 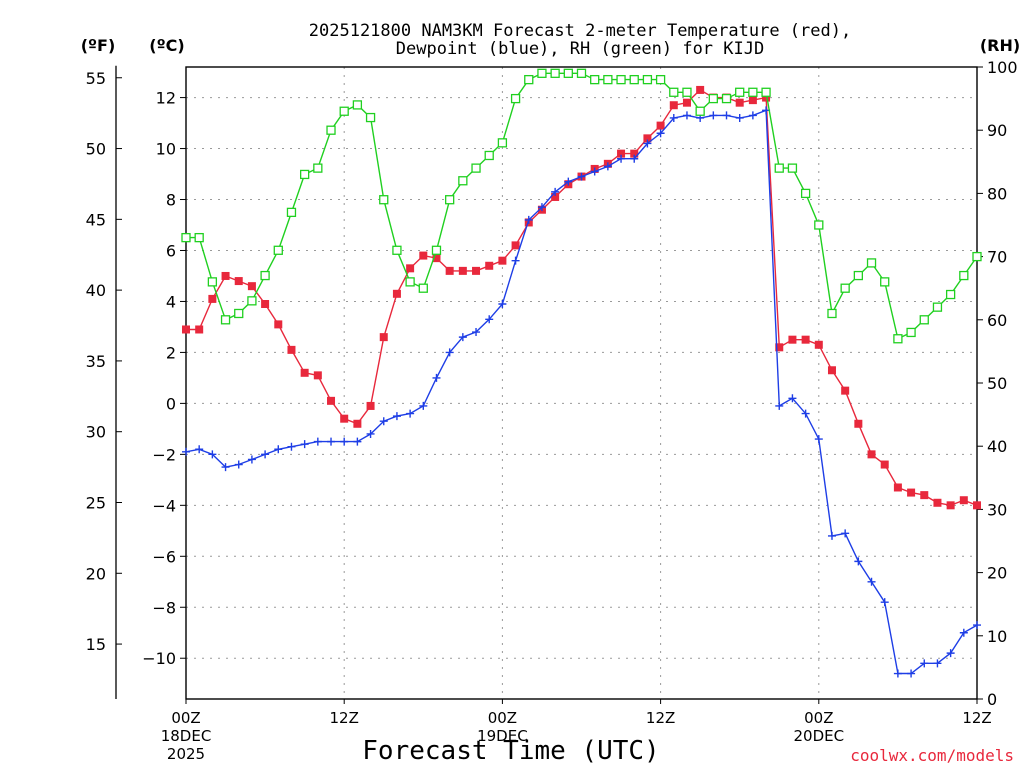 I want to click on c-tick-label: 12, so click(x=166, y=98).